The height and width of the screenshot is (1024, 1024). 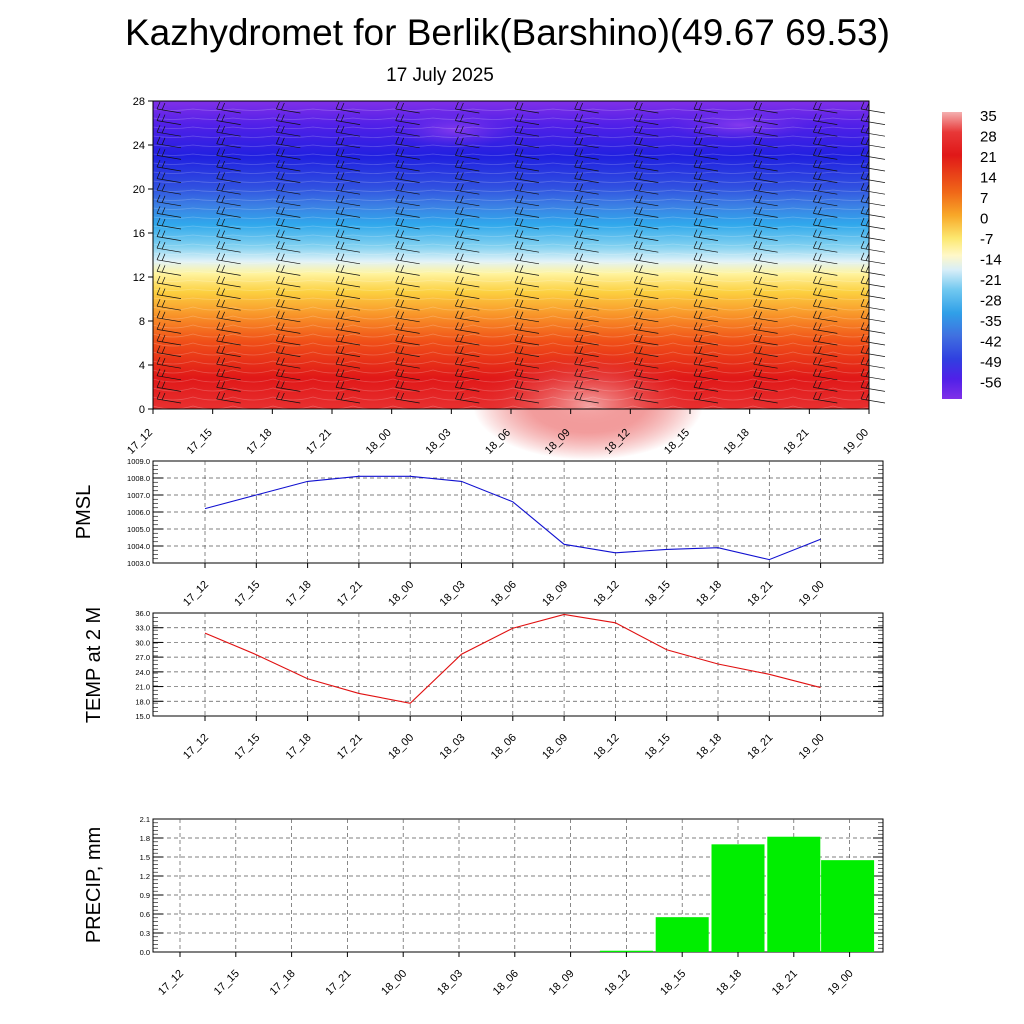 What do you see at coordinates (760, 594) in the screenshot?
I see `x-tick-label: 18_21` at bounding box center [760, 594].